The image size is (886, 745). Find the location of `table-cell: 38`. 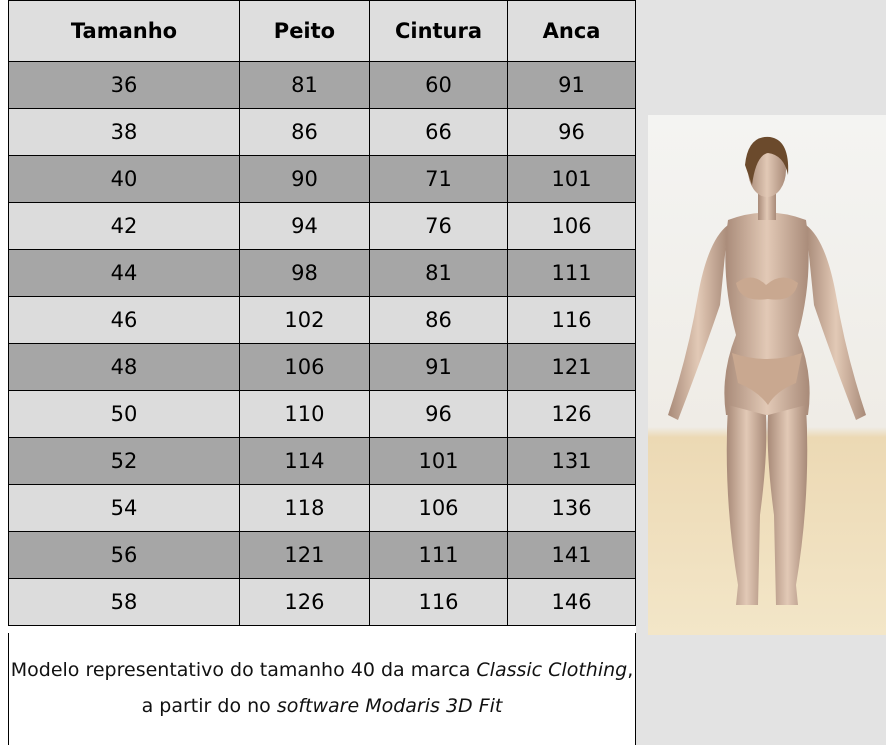

table-cell: 38 is located at coordinates (124, 132).